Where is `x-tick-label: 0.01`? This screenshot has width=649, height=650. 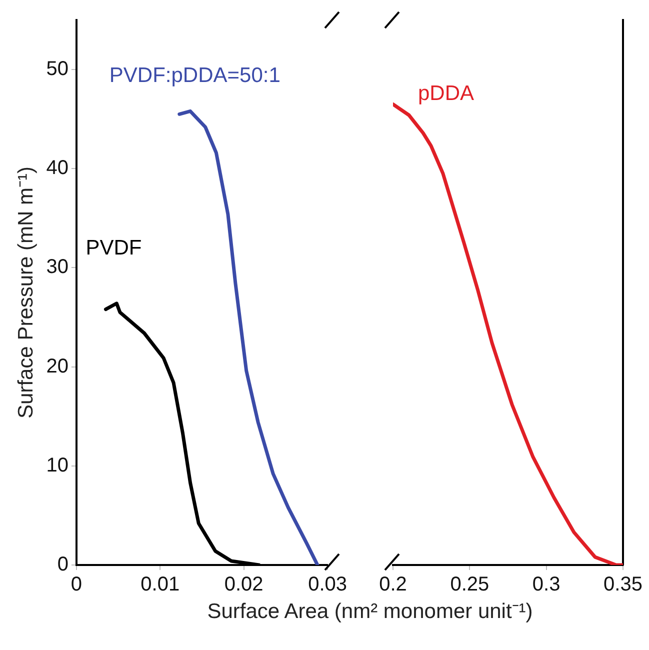 x-tick-label: 0.01 is located at coordinates (160, 585).